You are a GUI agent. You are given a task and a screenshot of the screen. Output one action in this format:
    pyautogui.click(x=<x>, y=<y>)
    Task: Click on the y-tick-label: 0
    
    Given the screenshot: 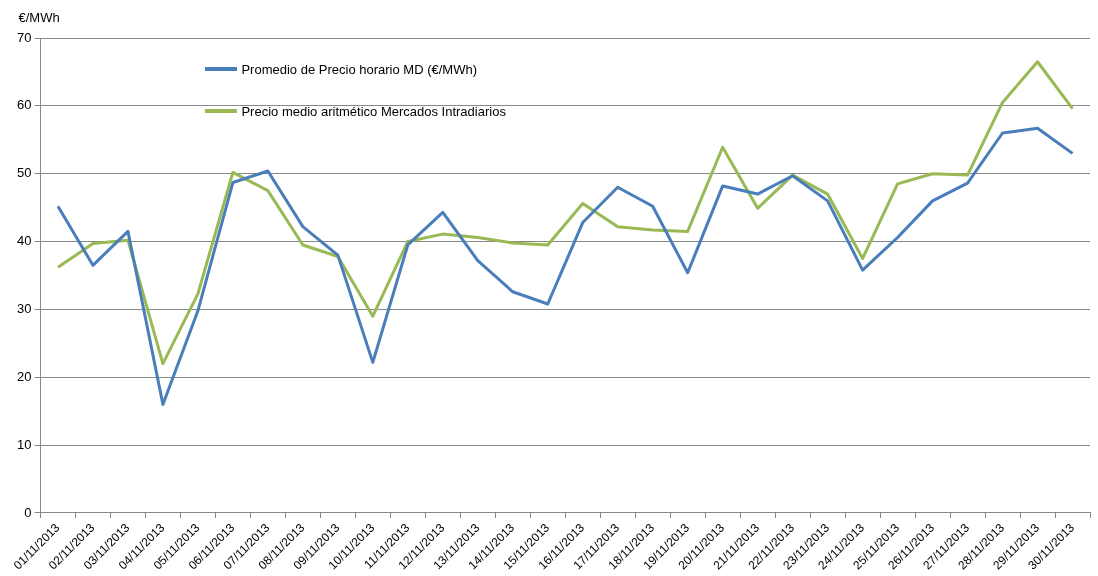 What is the action you would take?
    pyautogui.click(x=28, y=512)
    